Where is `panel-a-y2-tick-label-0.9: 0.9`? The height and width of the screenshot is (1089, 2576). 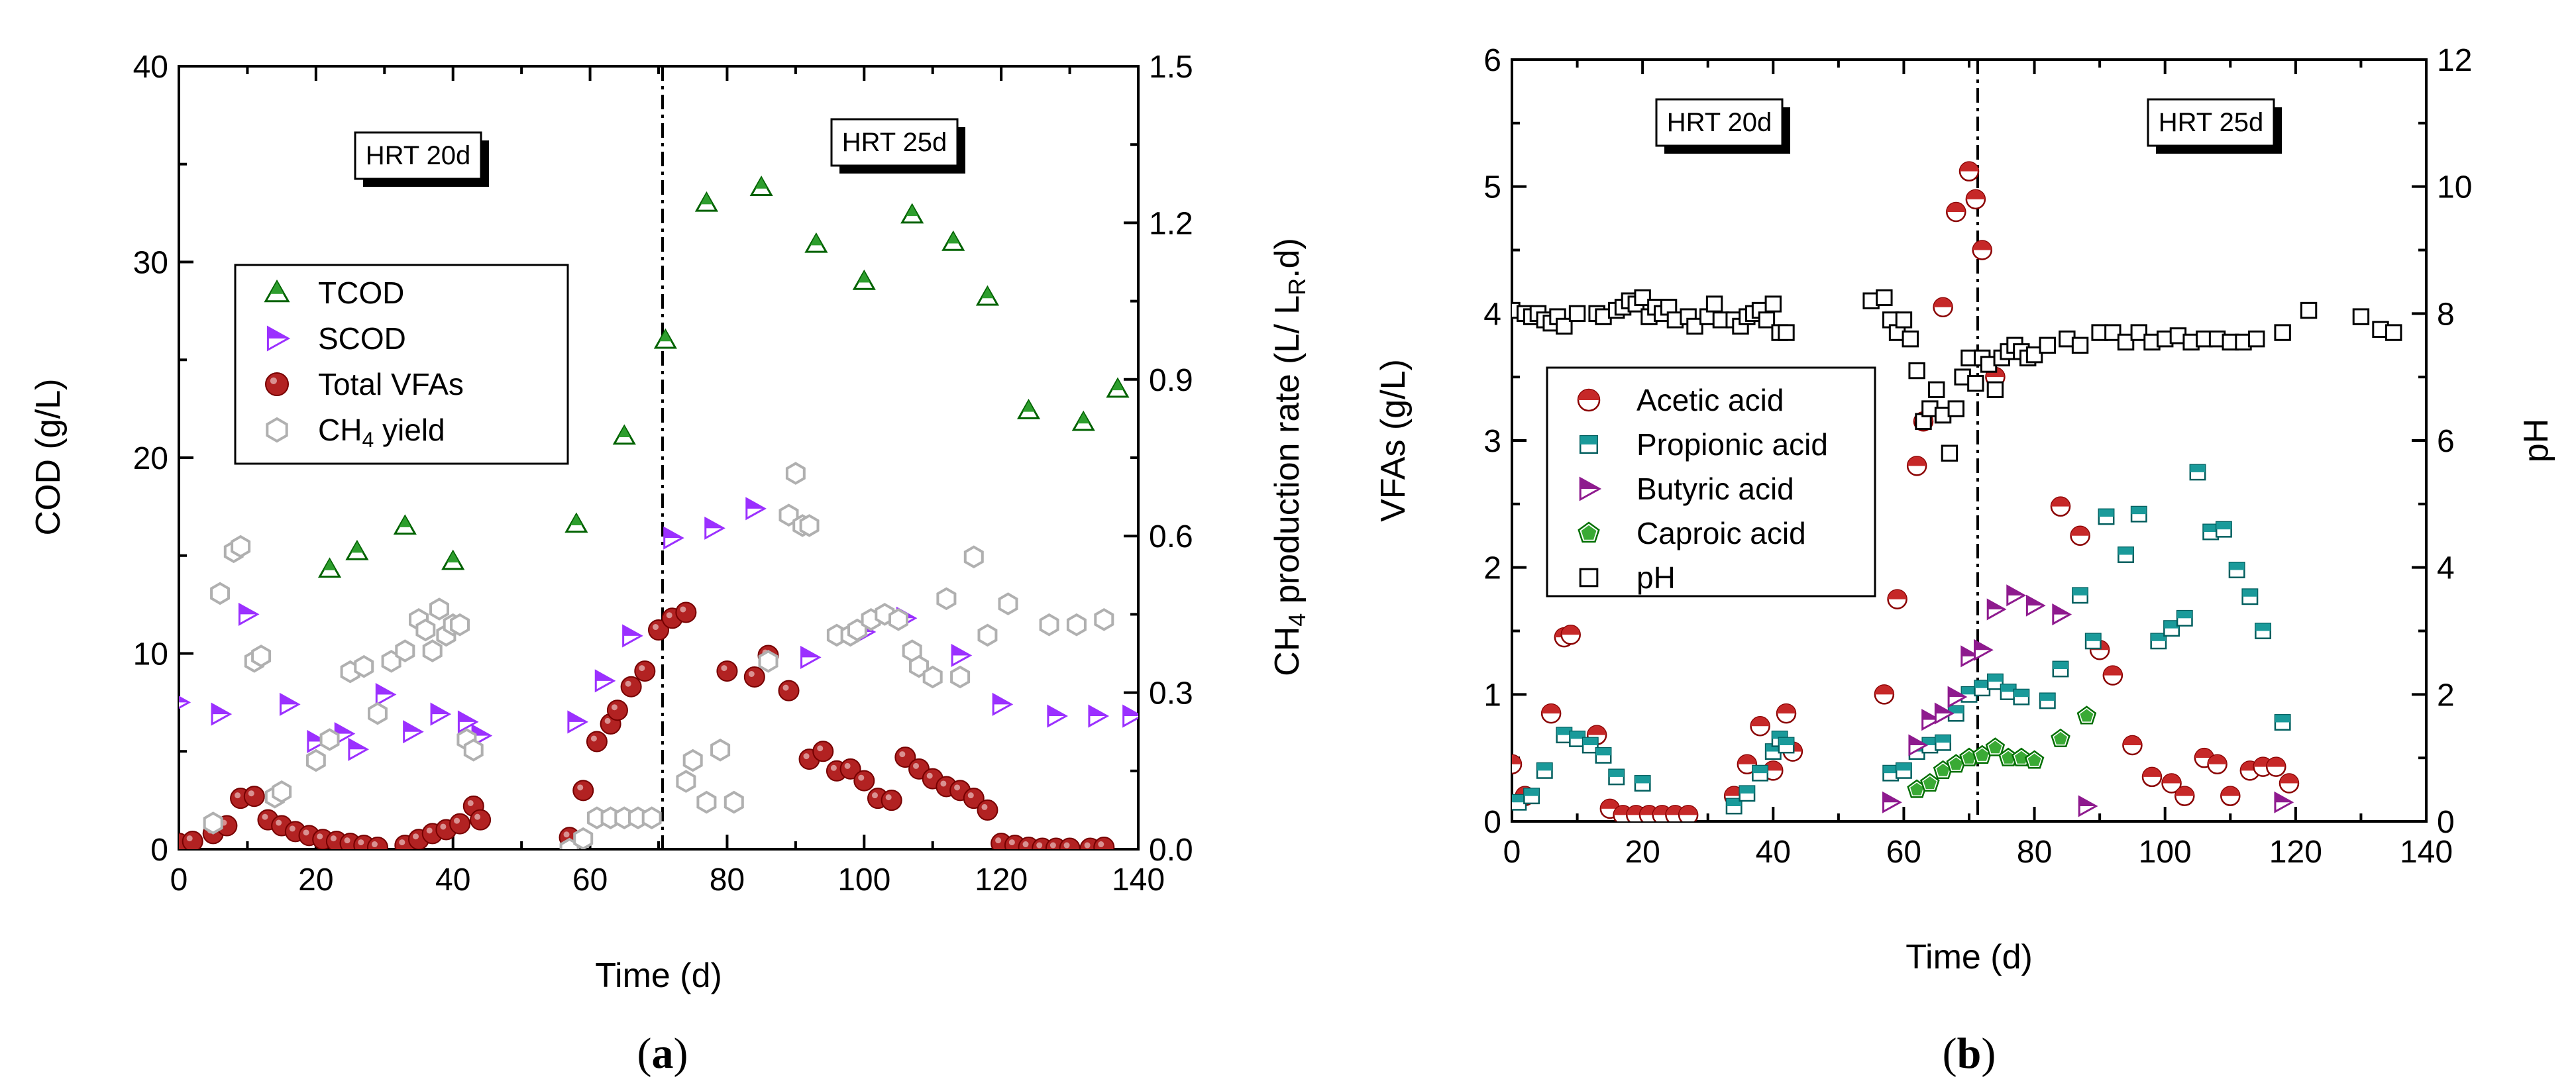 panel-a-y2-tick-label-0.9: 0.9 is located at coordinates (1171, 380).